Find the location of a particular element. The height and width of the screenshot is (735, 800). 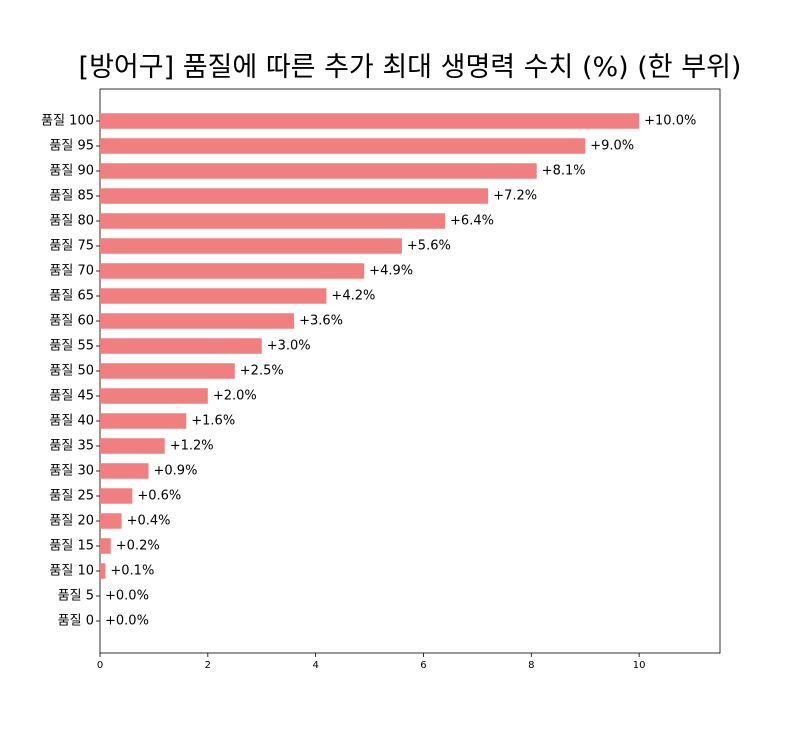

x-tick-label: 4 is located at coordinates (315, 665).